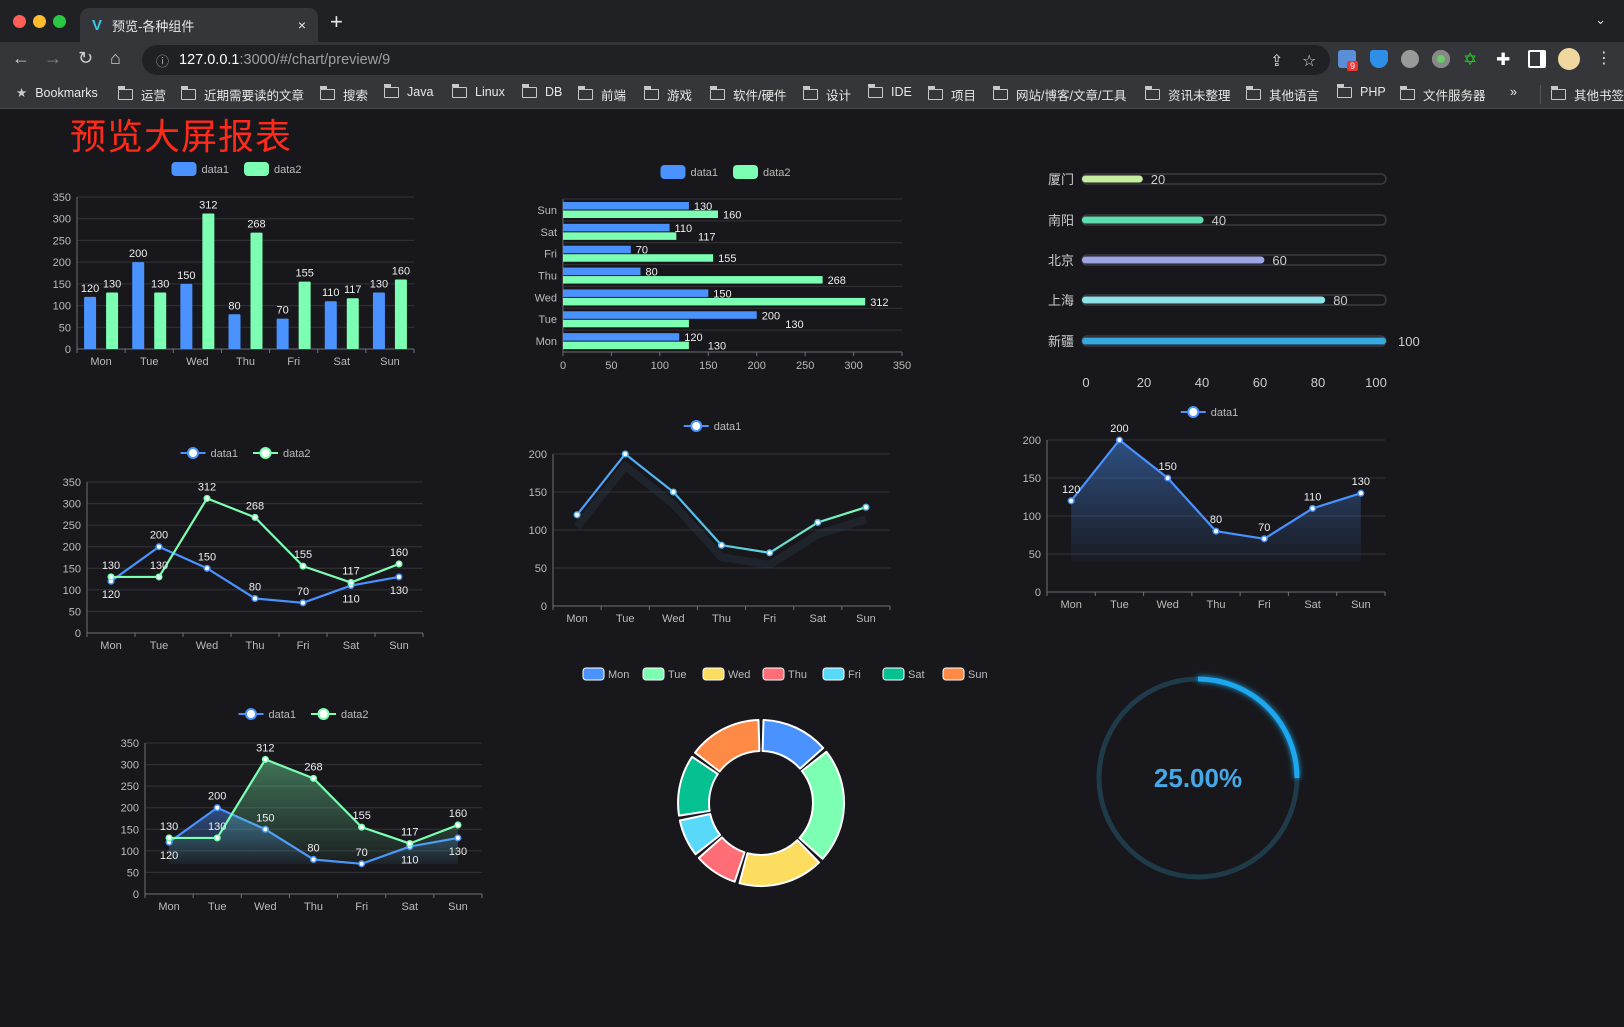 This screenshot has width=1624, height=1027. Describe the element at coordinates (1513, 92) in the screenshot. I see `bookmarks-overflow-button: »` at that location.